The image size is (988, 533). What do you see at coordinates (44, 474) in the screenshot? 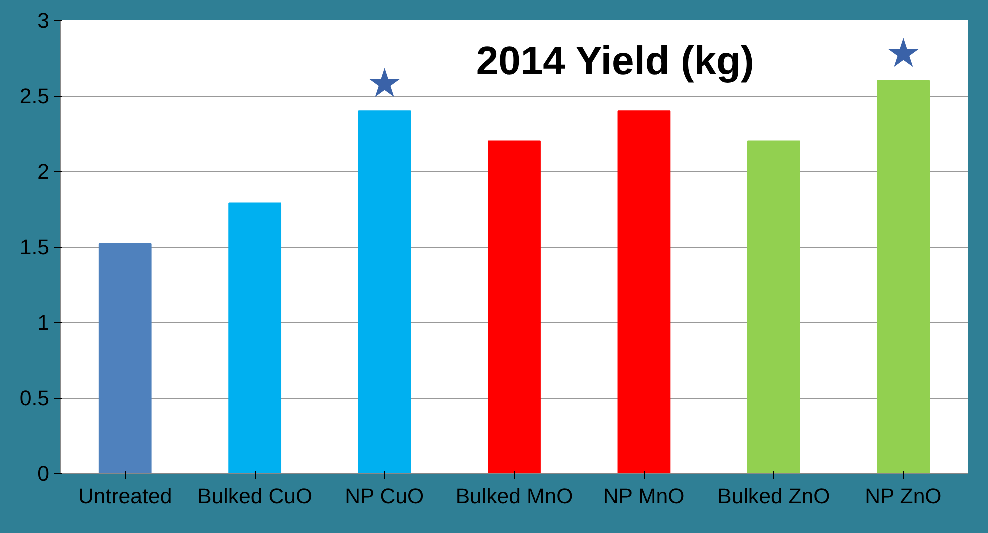
I see `y-tick-label: 0` at bounding box center [44, 474].